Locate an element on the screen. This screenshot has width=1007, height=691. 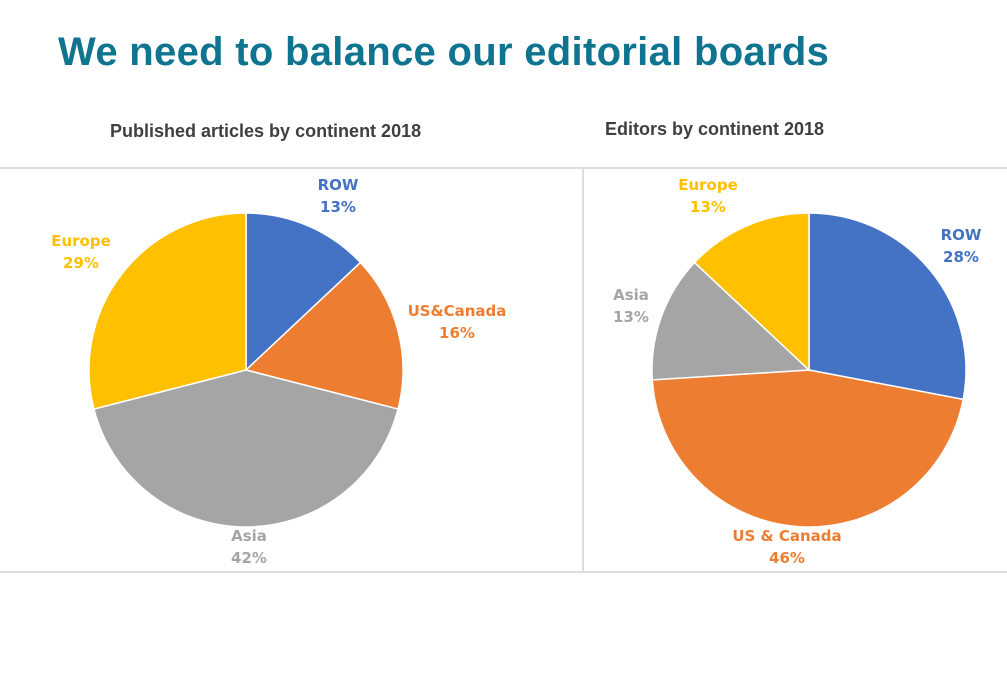
slice-label-europe: Europe 29% is located at coordinates (81, 252).